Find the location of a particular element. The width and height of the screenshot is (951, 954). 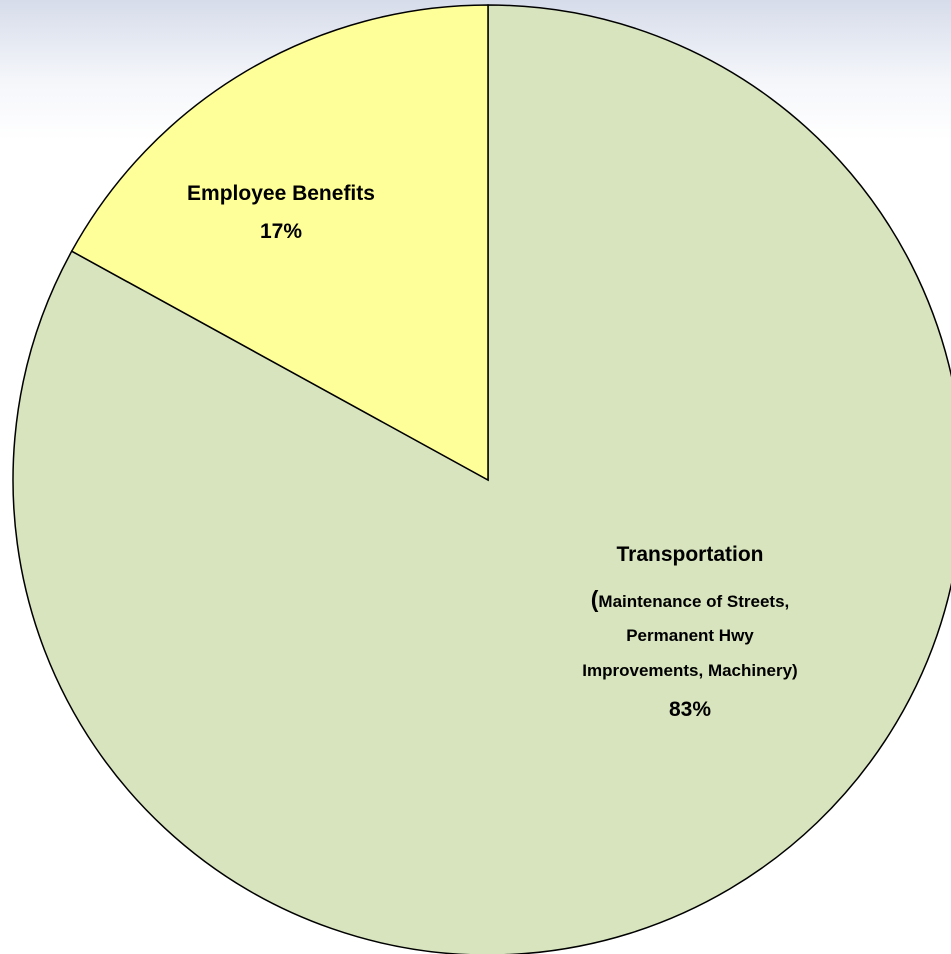

transportation-detail-line-3: Improvements, Machinery) is located at coordinates (689, 670).